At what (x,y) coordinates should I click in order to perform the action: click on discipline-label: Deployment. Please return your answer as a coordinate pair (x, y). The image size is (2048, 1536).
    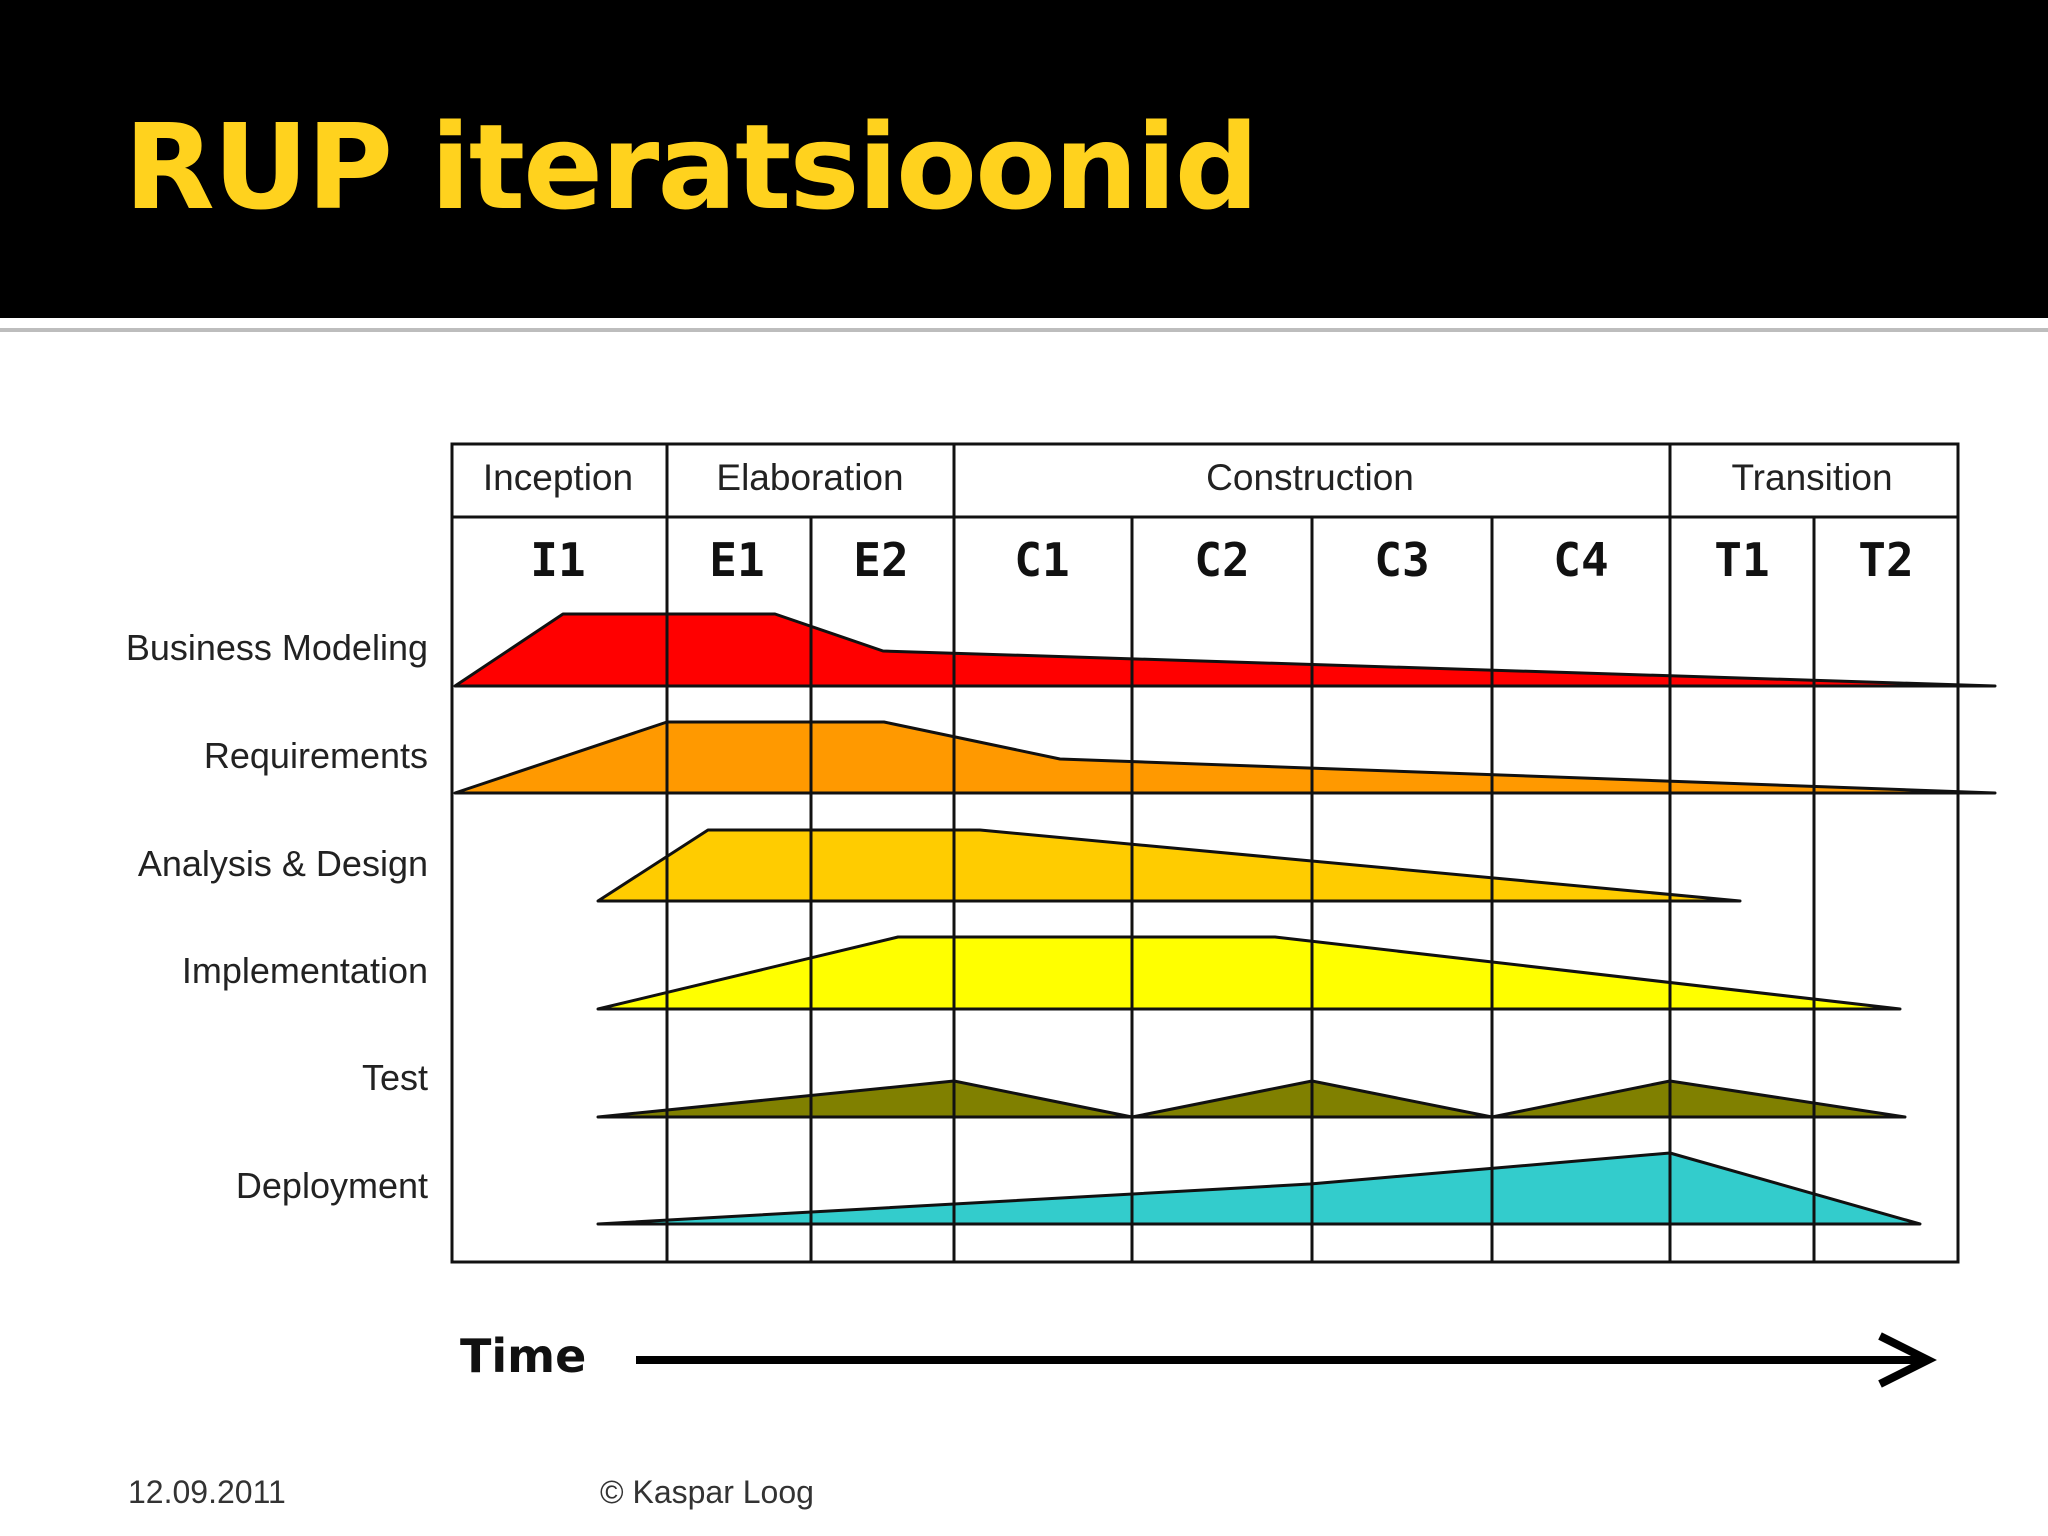
    Looking at the image, I should click on (332, 1185).